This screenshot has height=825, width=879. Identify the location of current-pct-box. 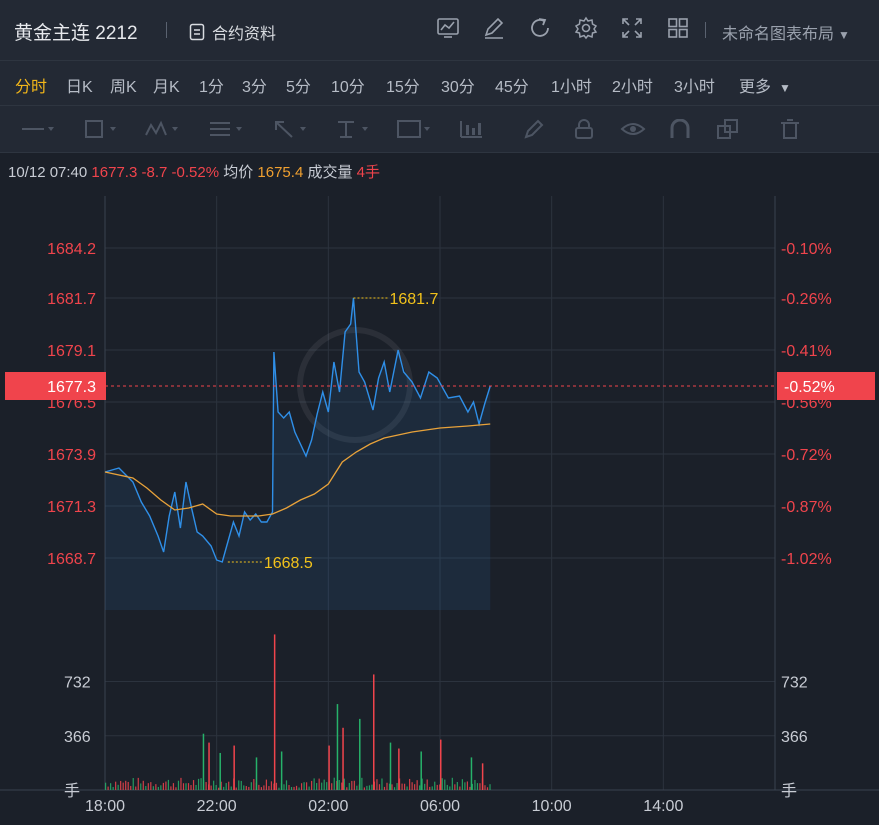
(826, 386).